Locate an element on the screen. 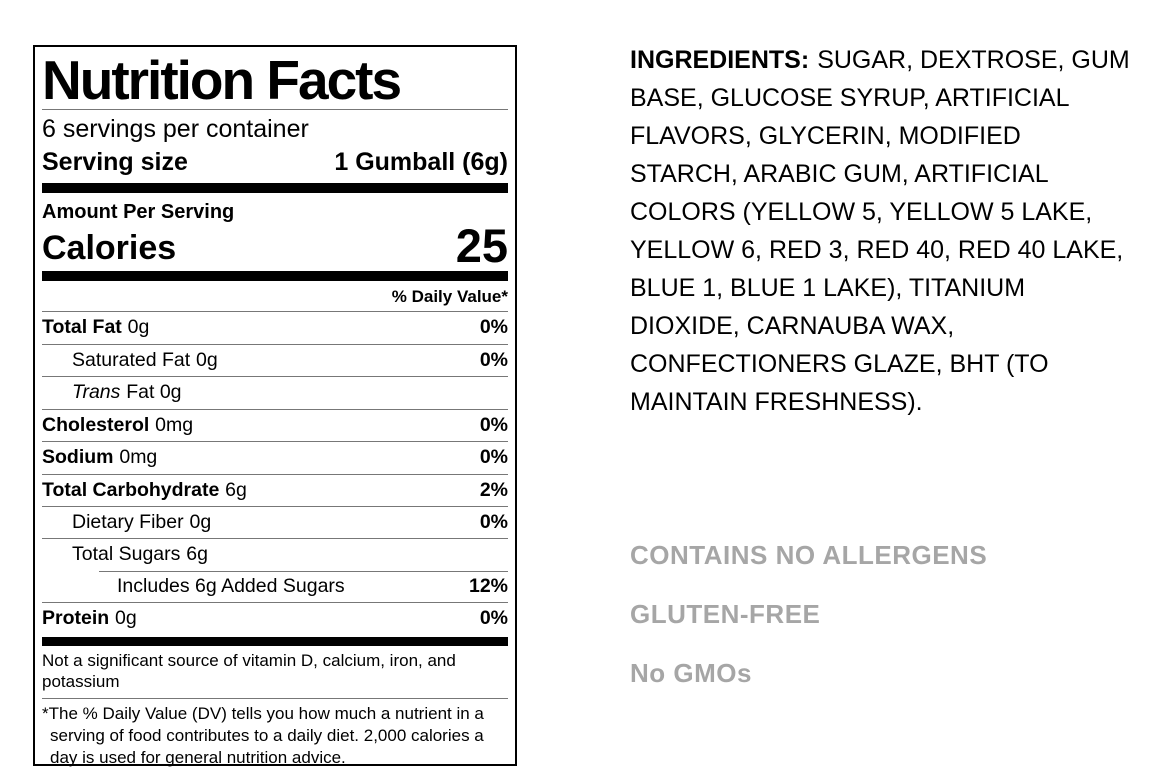  daily-value-header: % Daily Value* is located at coordinates (449, 297).